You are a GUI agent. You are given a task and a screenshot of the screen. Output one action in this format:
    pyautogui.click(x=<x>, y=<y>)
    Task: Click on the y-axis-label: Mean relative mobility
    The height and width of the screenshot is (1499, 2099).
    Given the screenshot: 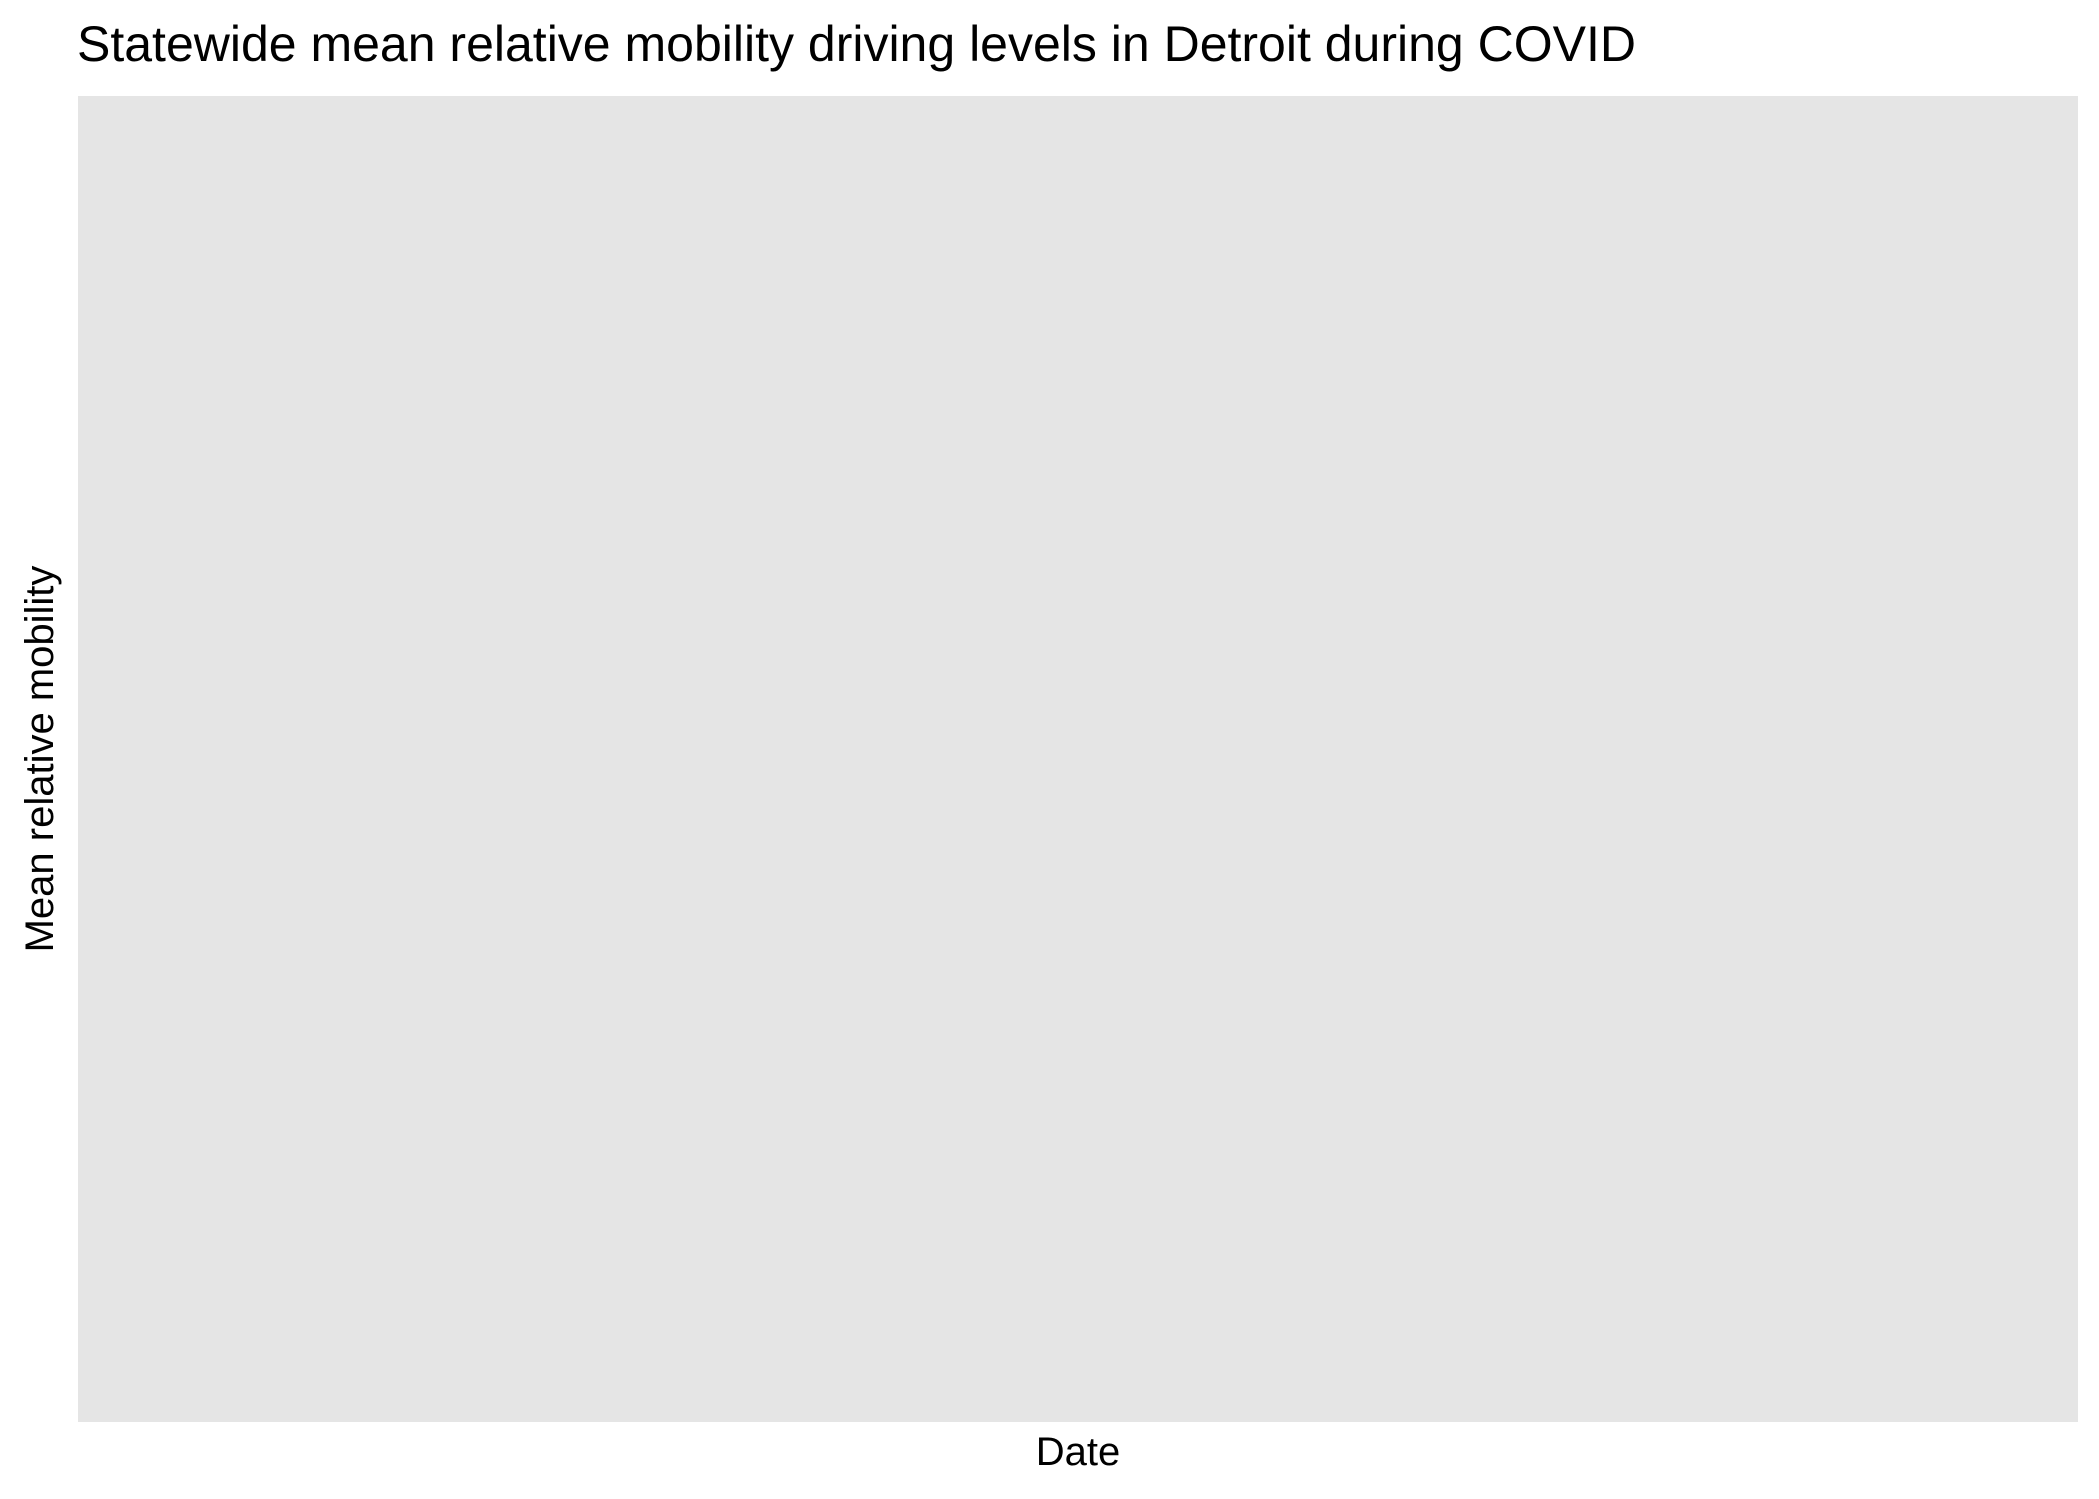 What is the action you would take?
    pyautogui.click(x=40, y=759)
    